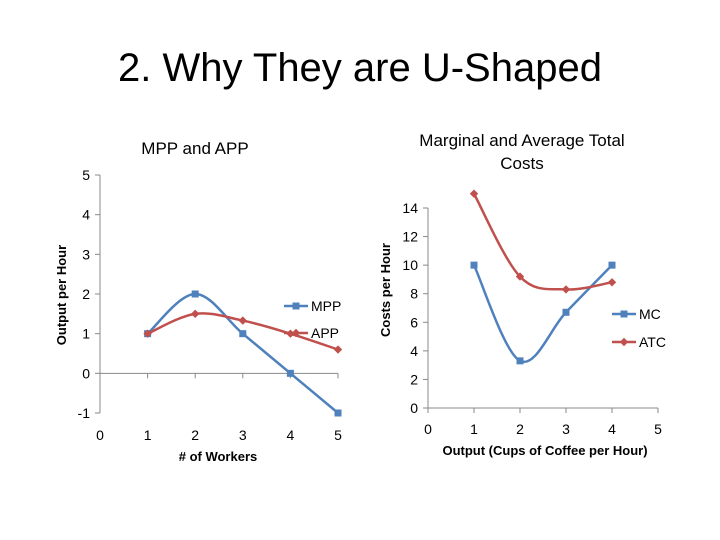  I want to click on y-tick-label: 1, so click(86, 334).